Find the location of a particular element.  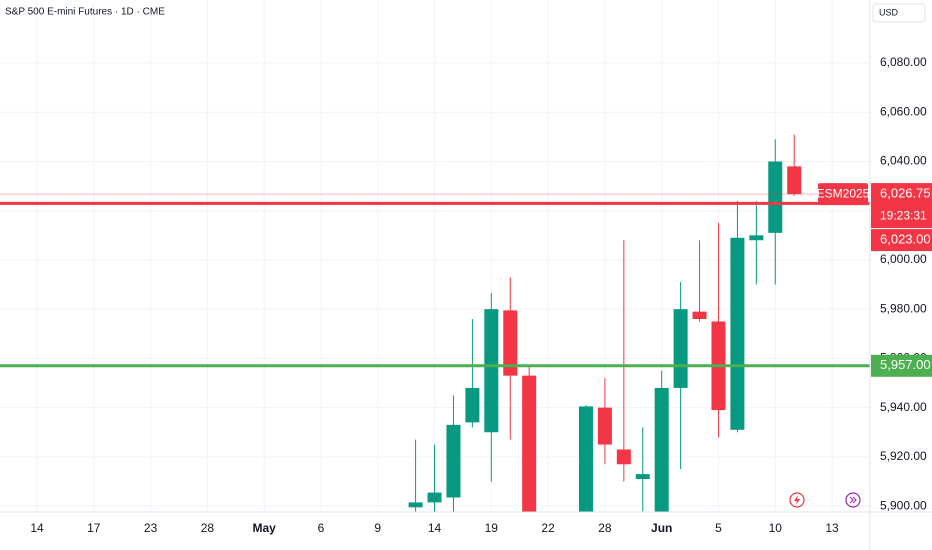

x-tick-label: 13 is located at coordinates (832, 528).